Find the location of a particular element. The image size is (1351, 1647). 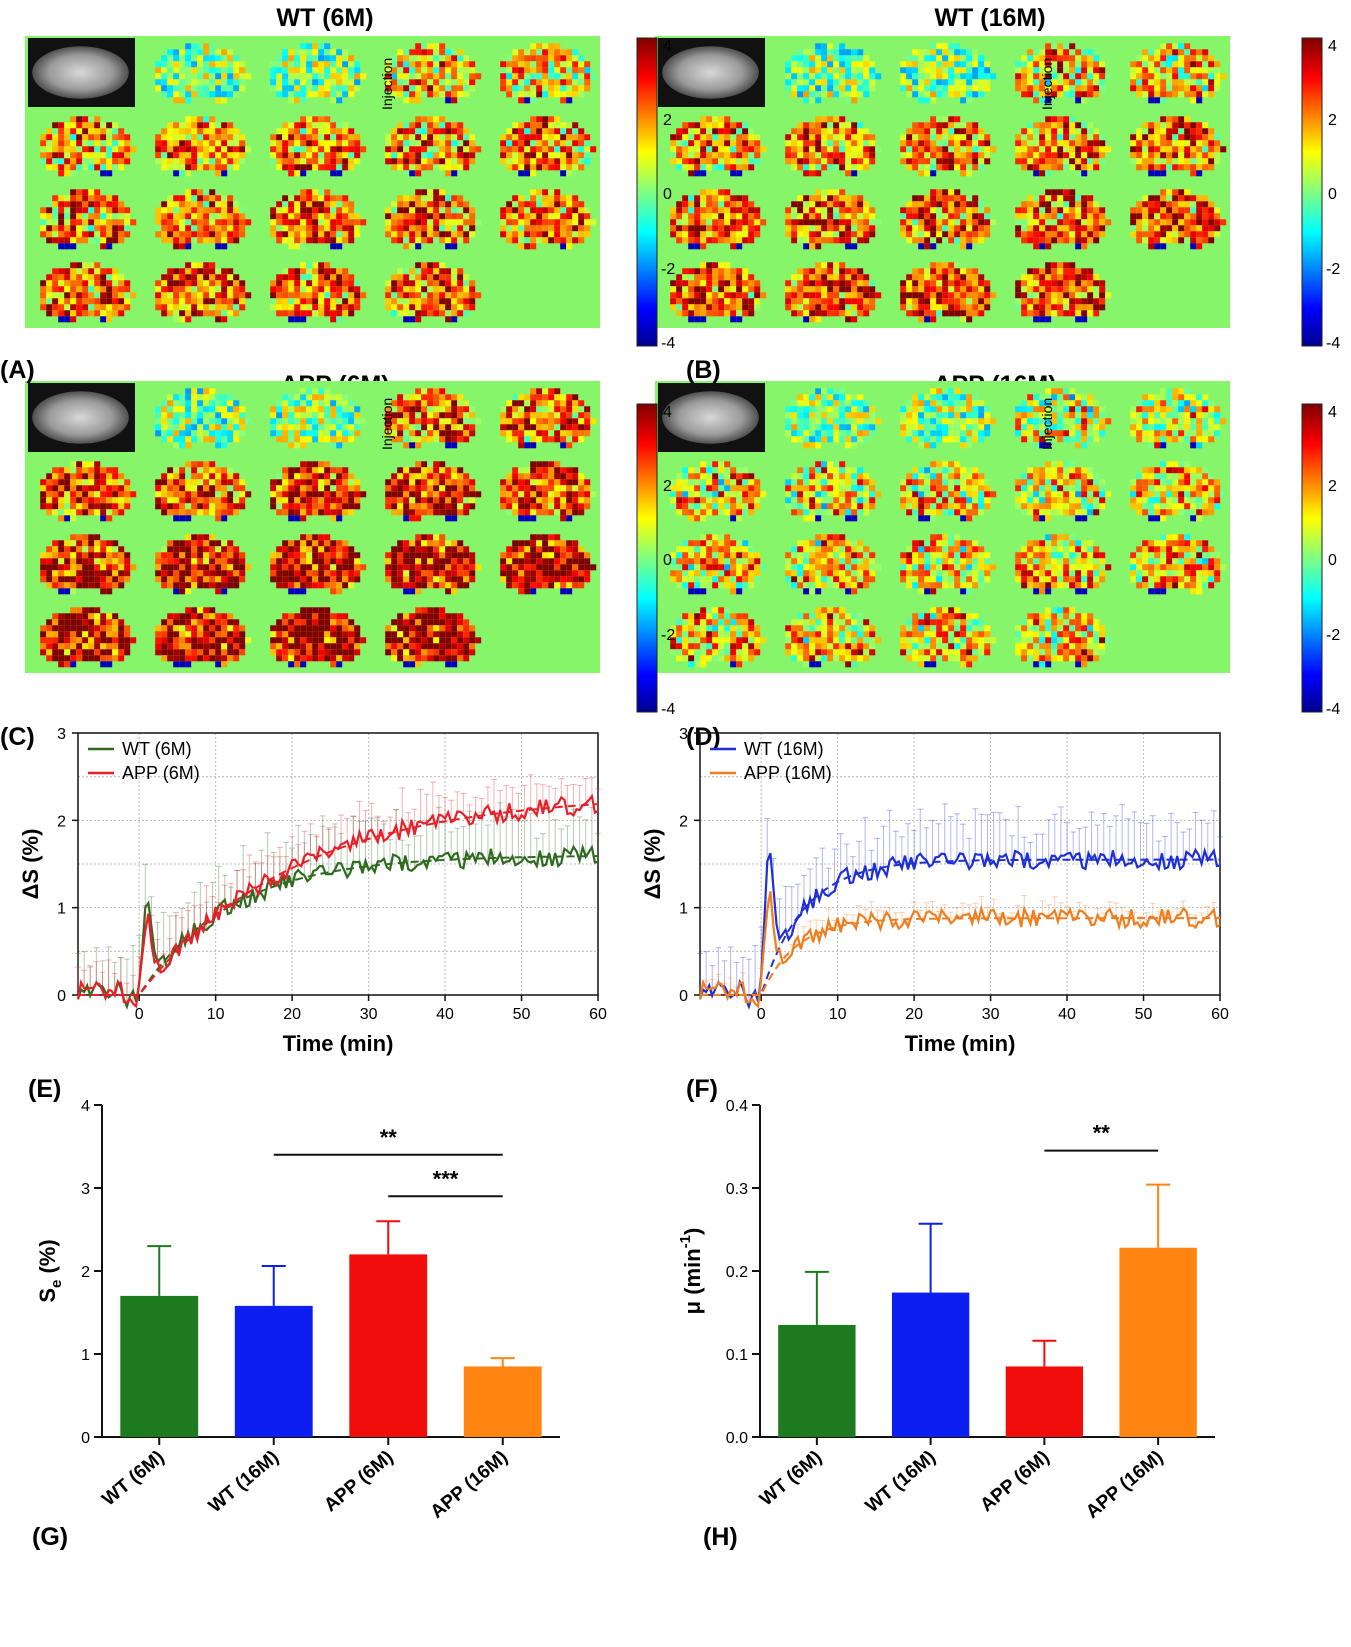

panel-a-title: WT (6M) is located at coordinates (324, 18).